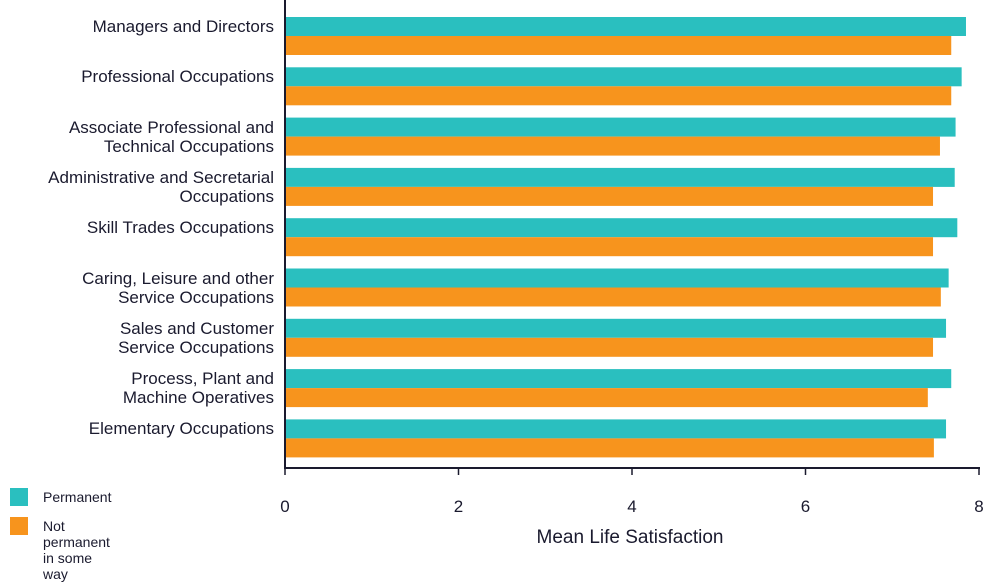  I want to click on x-tick-label-0: 0, so click(284, 506).